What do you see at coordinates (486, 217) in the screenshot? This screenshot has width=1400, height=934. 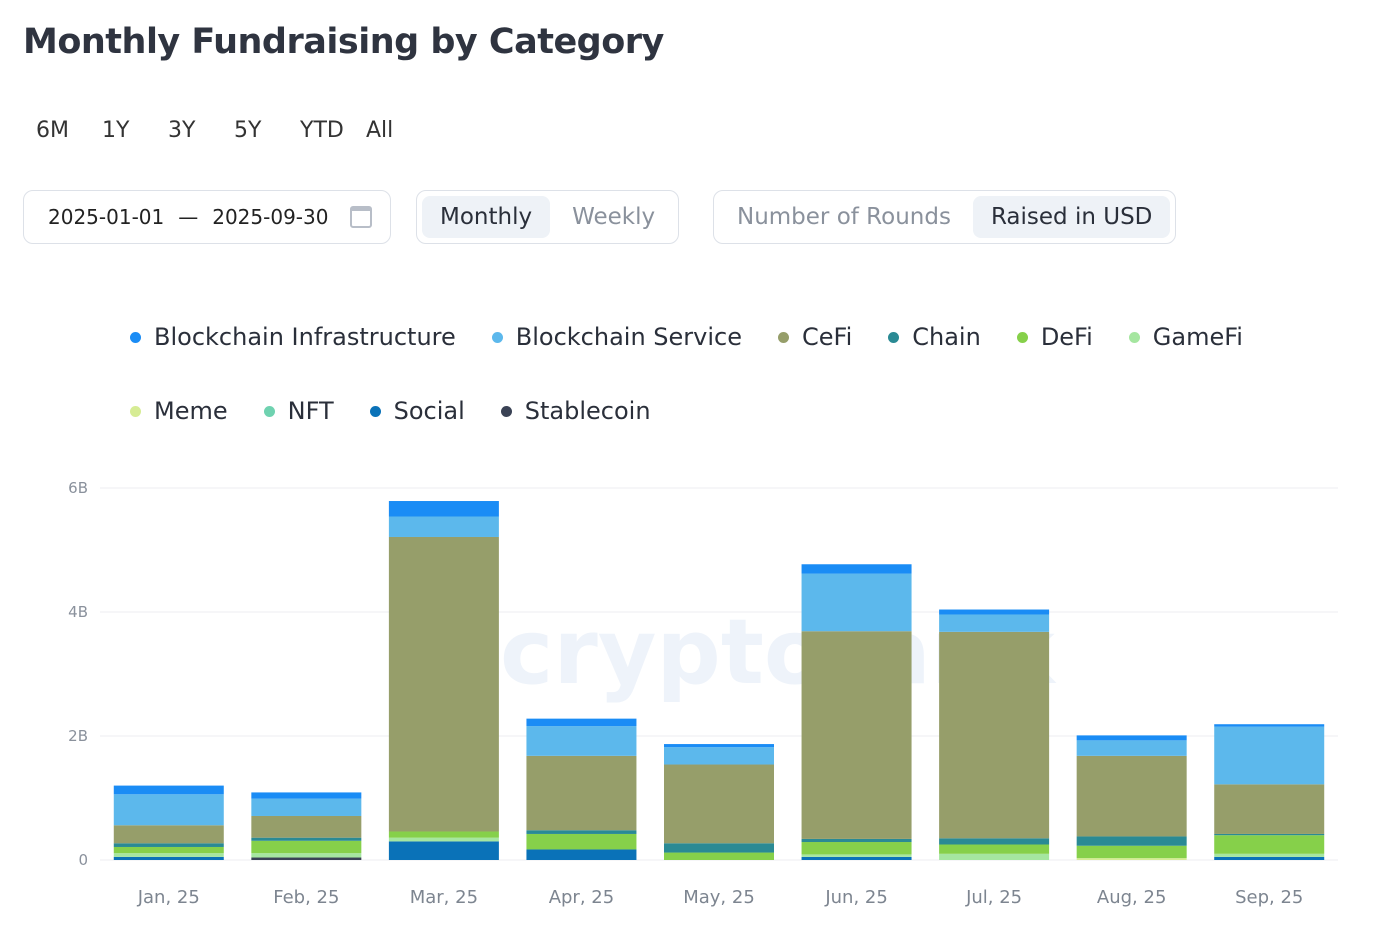 I see `interval-monthly: Monthly` at bounding box center [486, 217].